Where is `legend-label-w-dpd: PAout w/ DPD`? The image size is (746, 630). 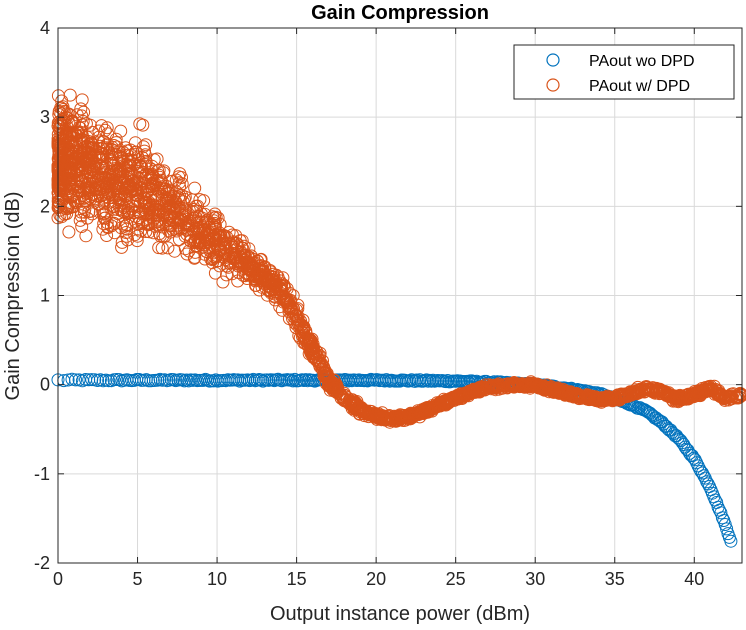
legend-label-w-dpd: PAout w/ DPD is located at coordinates (639, 86).